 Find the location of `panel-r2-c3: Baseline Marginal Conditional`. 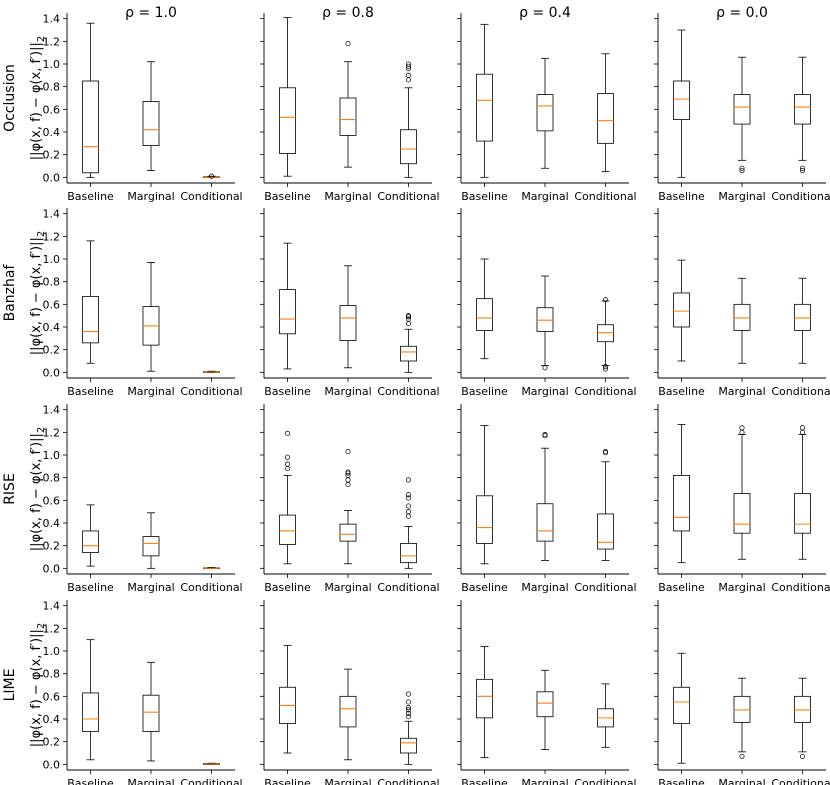

panel-r2-c3: Baseline Marginal Conditional is located at coordinates (742, 499).